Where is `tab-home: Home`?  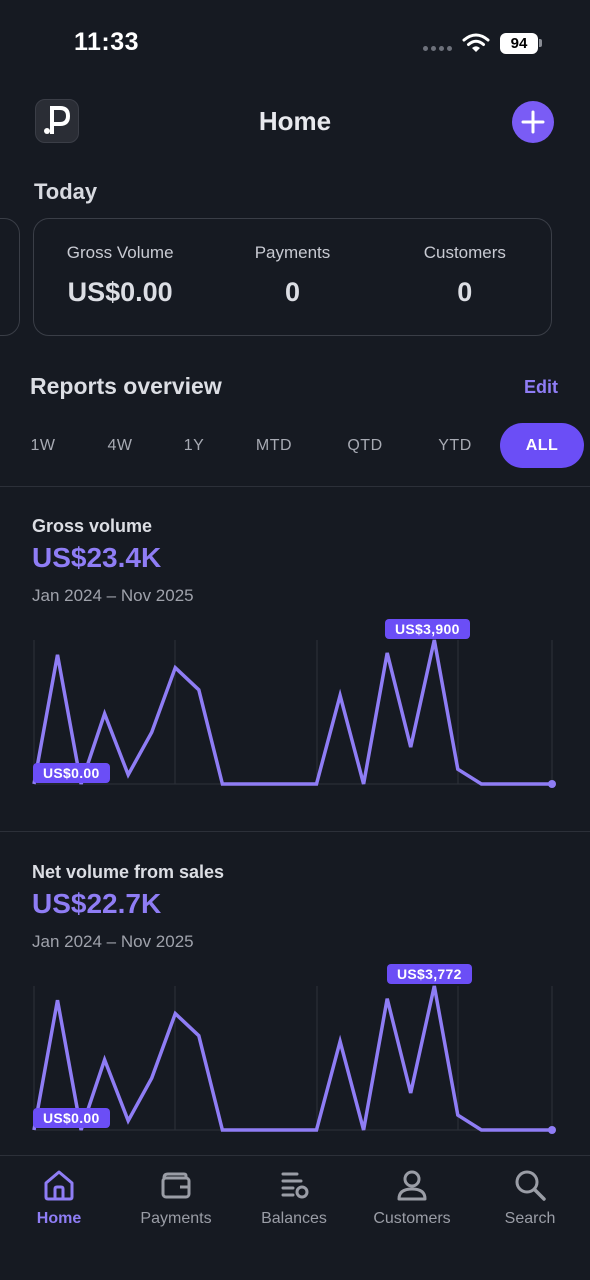
tab-home: Home is located at coordinates (59, 1198).